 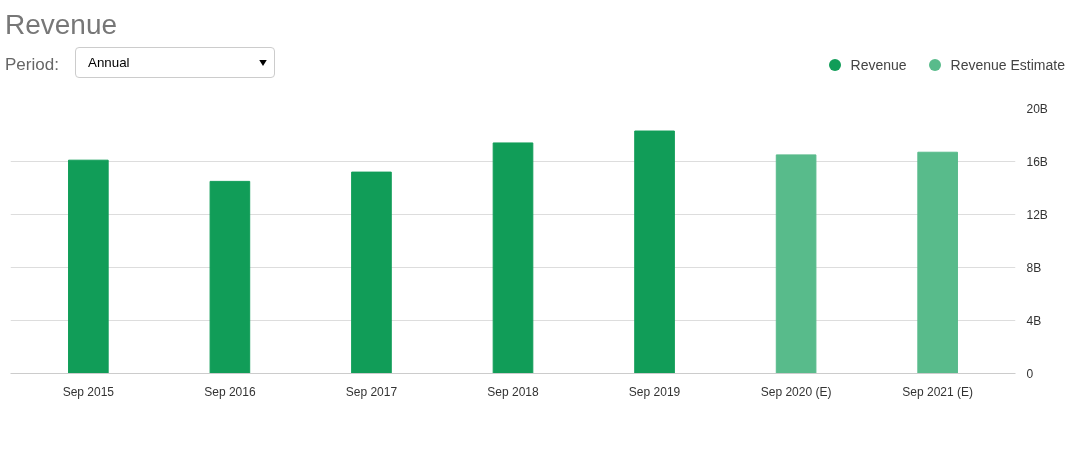 I want to click on chart-title: Revenue, so click(x=61, y=25).